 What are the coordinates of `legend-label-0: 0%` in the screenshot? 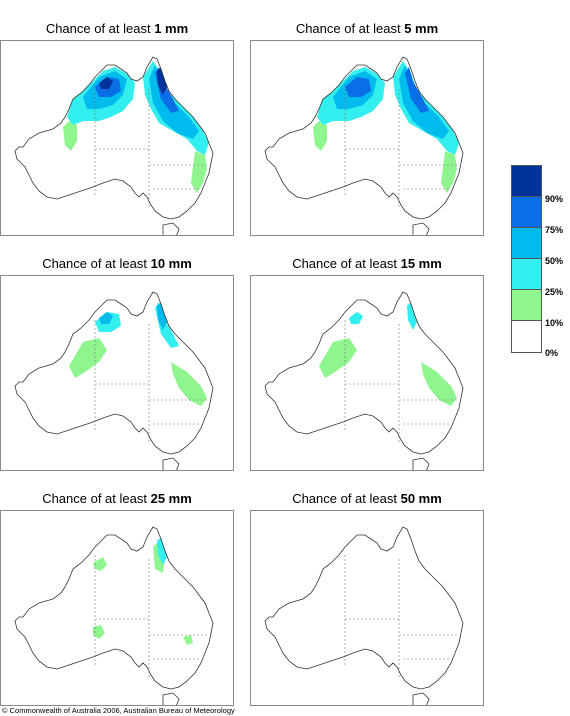 It's located at (552, 353).